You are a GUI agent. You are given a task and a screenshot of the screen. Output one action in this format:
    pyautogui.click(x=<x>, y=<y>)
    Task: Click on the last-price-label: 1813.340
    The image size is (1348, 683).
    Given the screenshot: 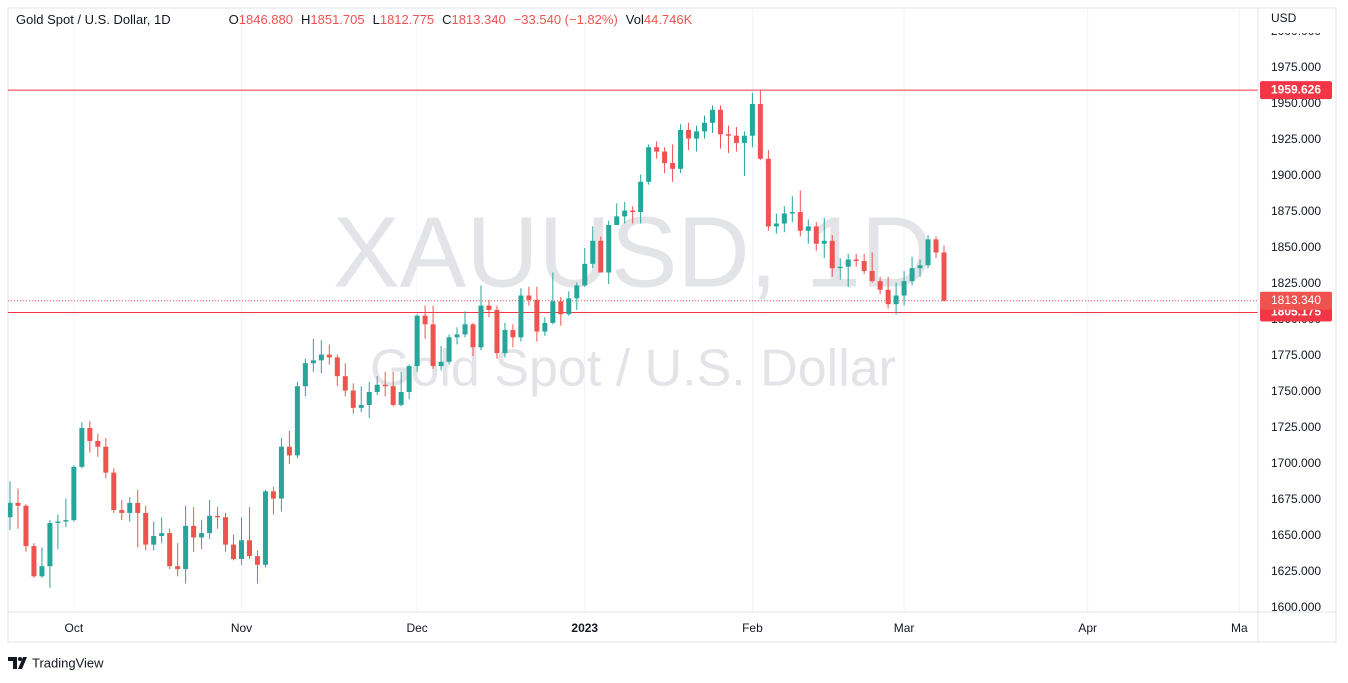 What is the action you would take?
    pyautogui.click(x=1296, y=300)
    